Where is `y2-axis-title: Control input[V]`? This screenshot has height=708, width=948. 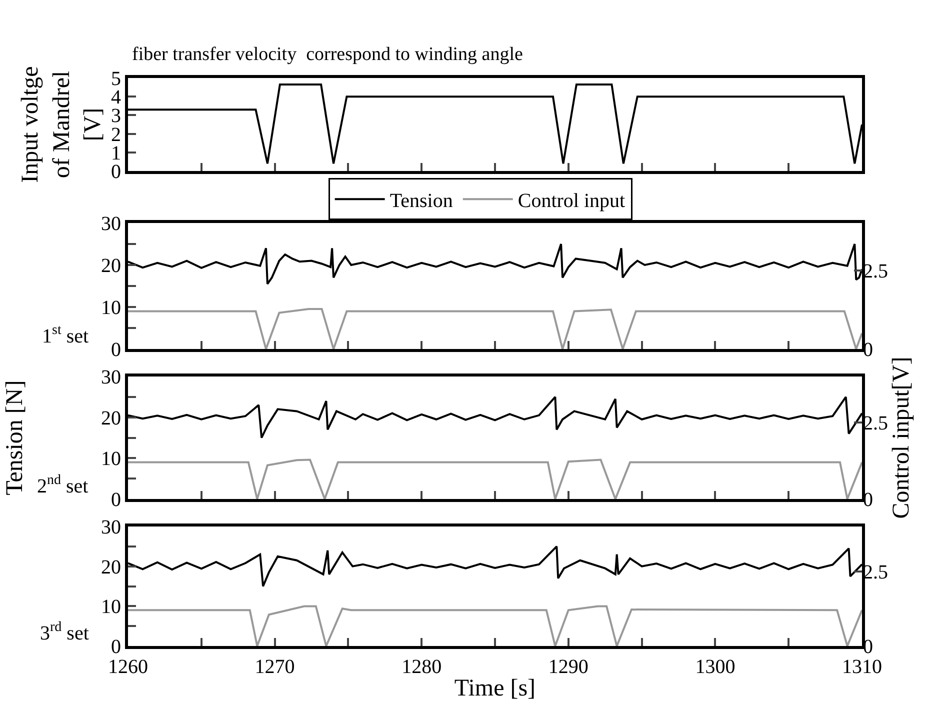
y2-axis-title: Control input[V] is located at coordinates (901, 437).